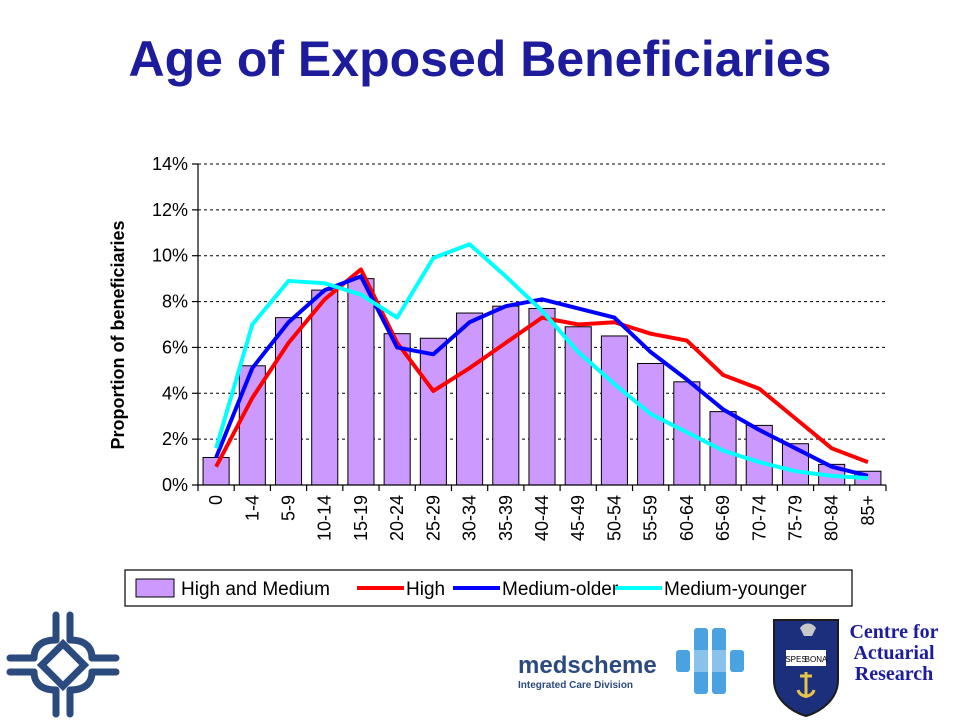  Describe the element at coordinates (710, 661) in the screenshot. I see `medscheme-mark-icon` at that location.